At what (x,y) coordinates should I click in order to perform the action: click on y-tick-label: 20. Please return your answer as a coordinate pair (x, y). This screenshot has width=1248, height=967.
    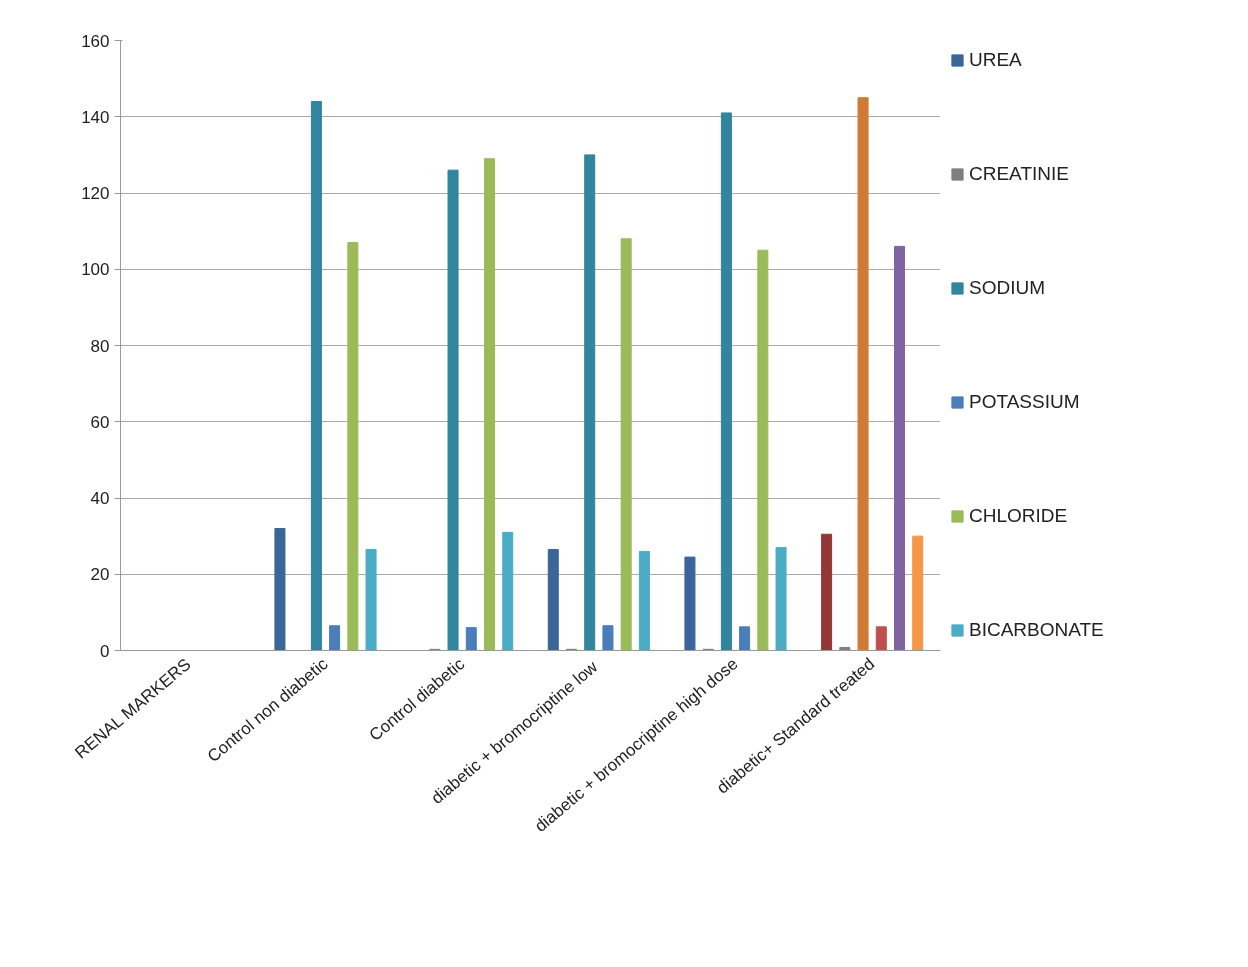
    Looking at the image, I should click on (100, 575).